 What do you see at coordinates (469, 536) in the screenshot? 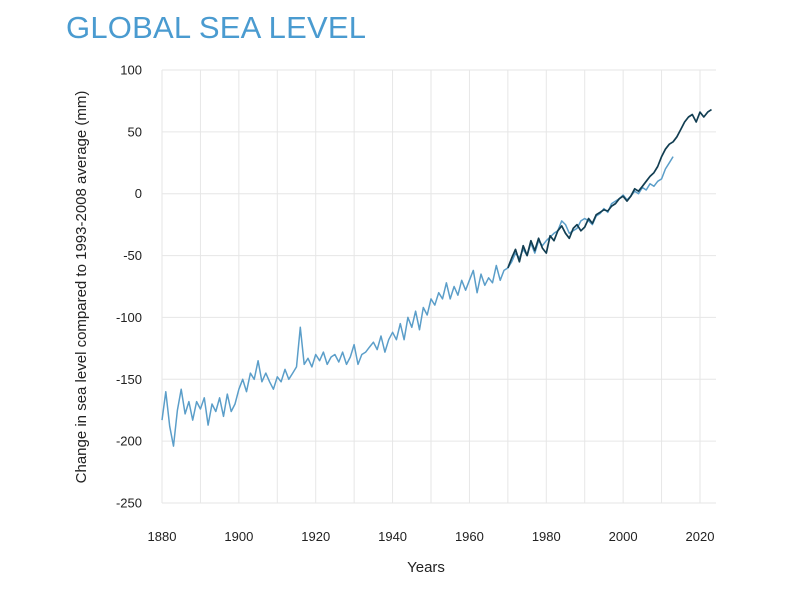
I see `x-tick-label: 1960` at bounding box center [469, 536].